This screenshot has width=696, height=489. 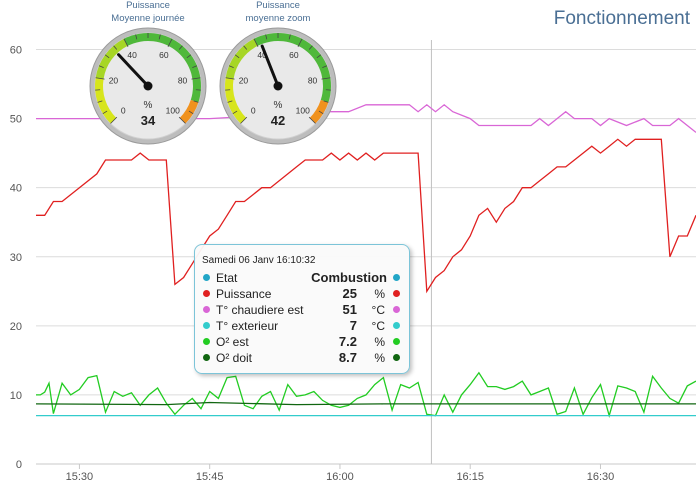 I want to click on gauge-tick-label: 40, so click(x=132, y=55).